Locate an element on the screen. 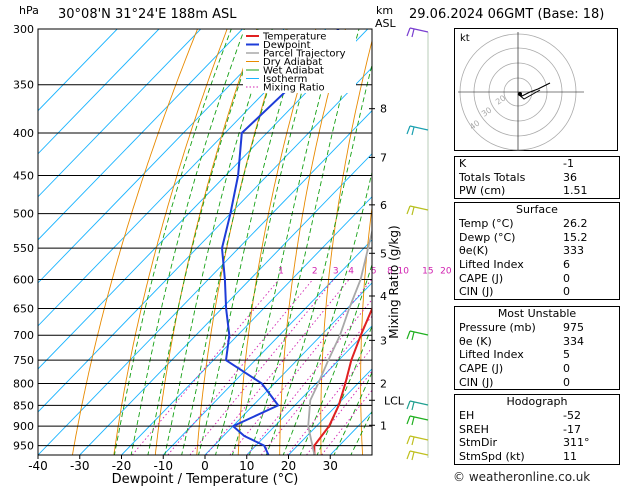  x-axis-label: Dewpoint / Temperature (°C) is located at coordinates (205, 479).